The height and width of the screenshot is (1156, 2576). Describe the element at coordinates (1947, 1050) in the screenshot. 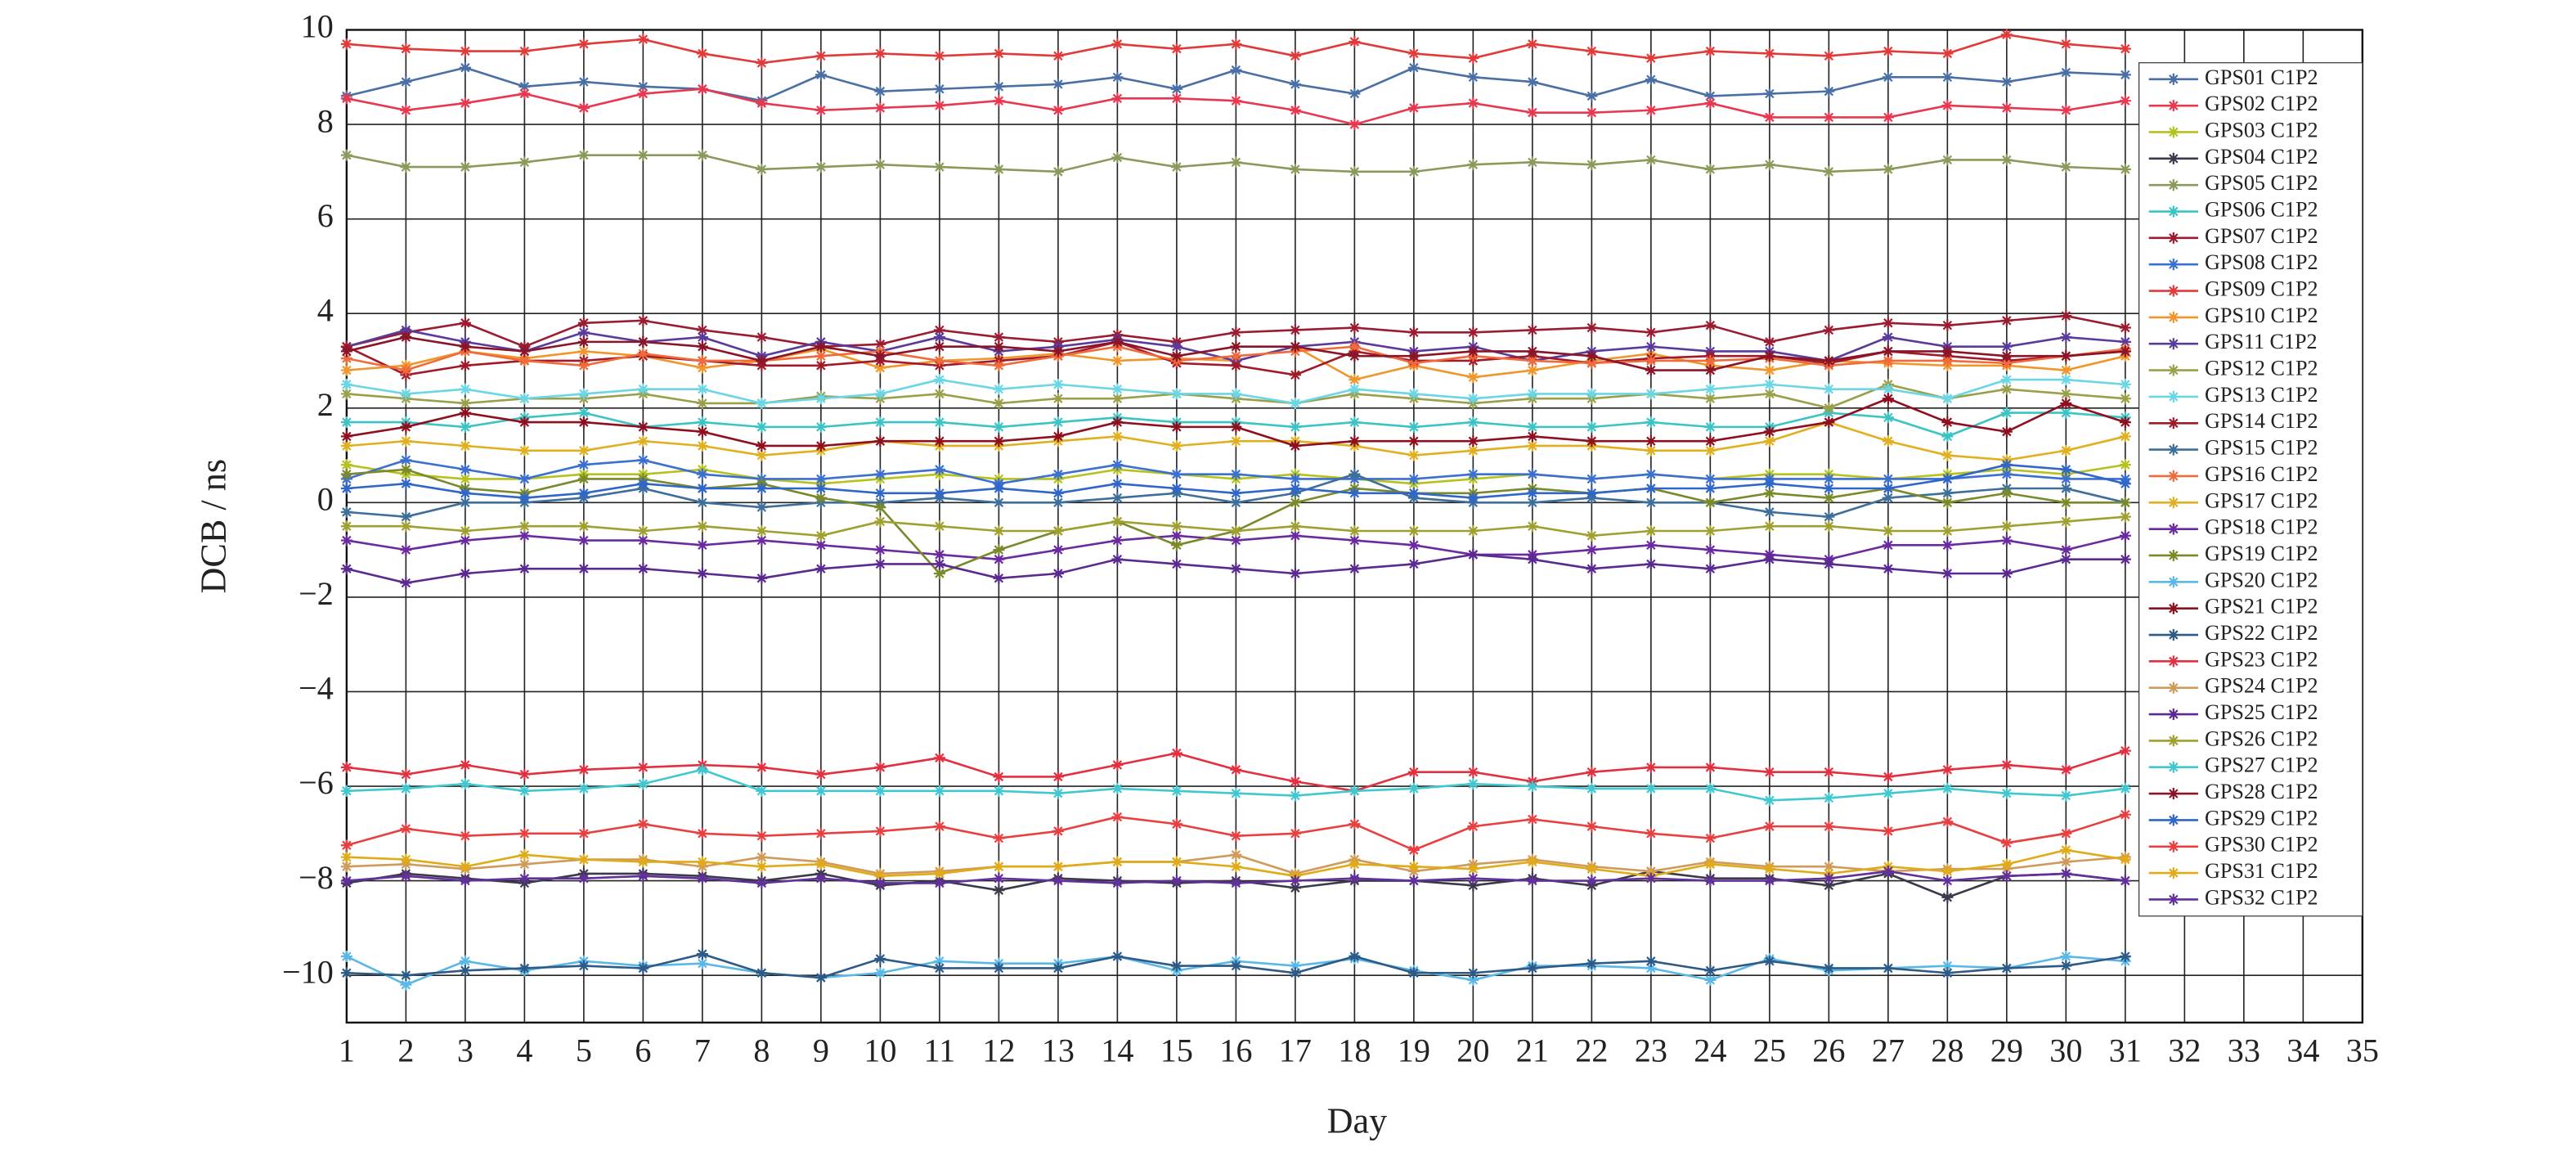

I see `x-tick-label: 28` at that location.